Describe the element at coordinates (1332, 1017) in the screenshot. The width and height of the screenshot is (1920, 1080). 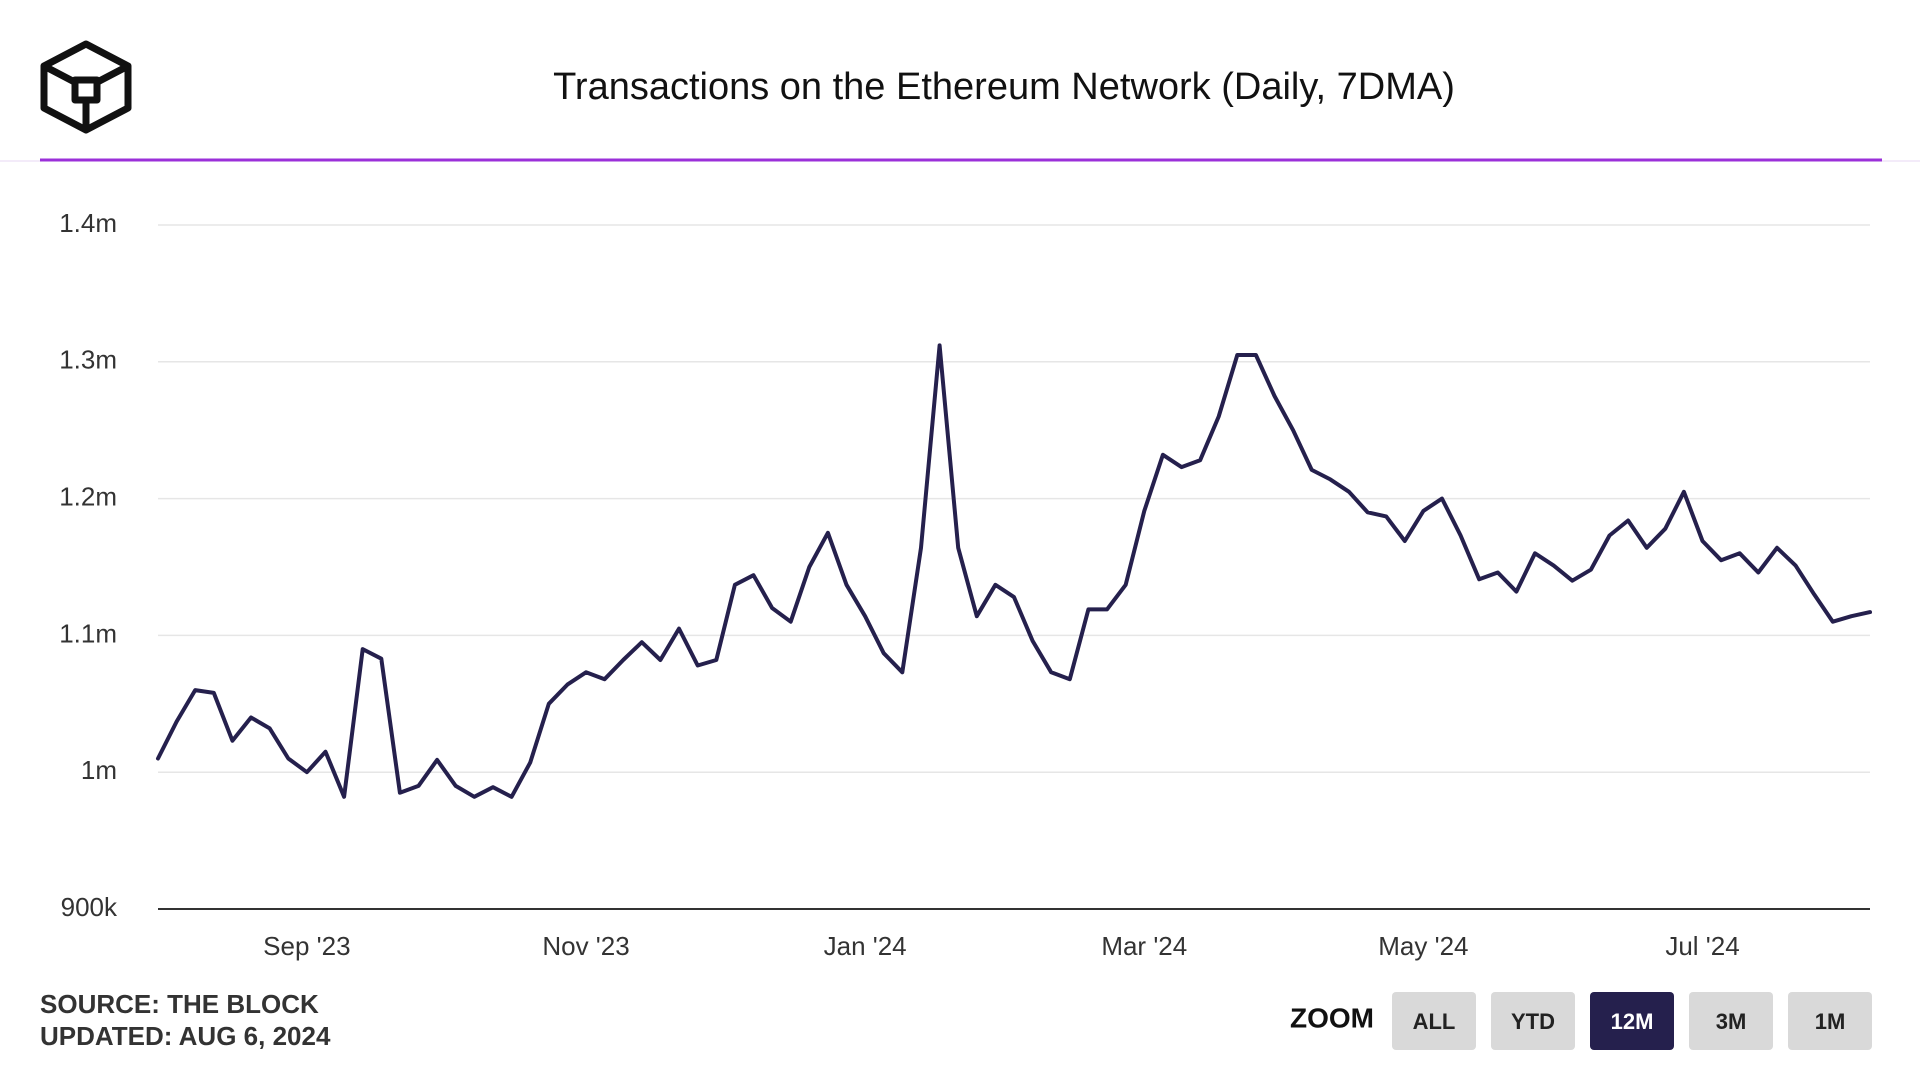
I see `zoom-label: ZOOM` at that location.